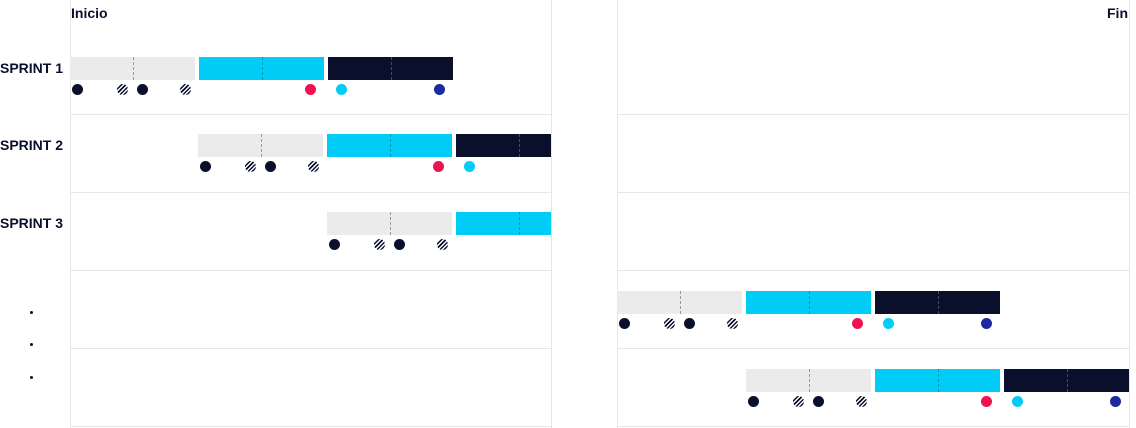 The height and width of the screenshot is (428, 1136). What do you see at coordinates (32, 145) in the screenshot?
I see `sprint-label-2: SPRINT 2` at bounding box center [32, 145].